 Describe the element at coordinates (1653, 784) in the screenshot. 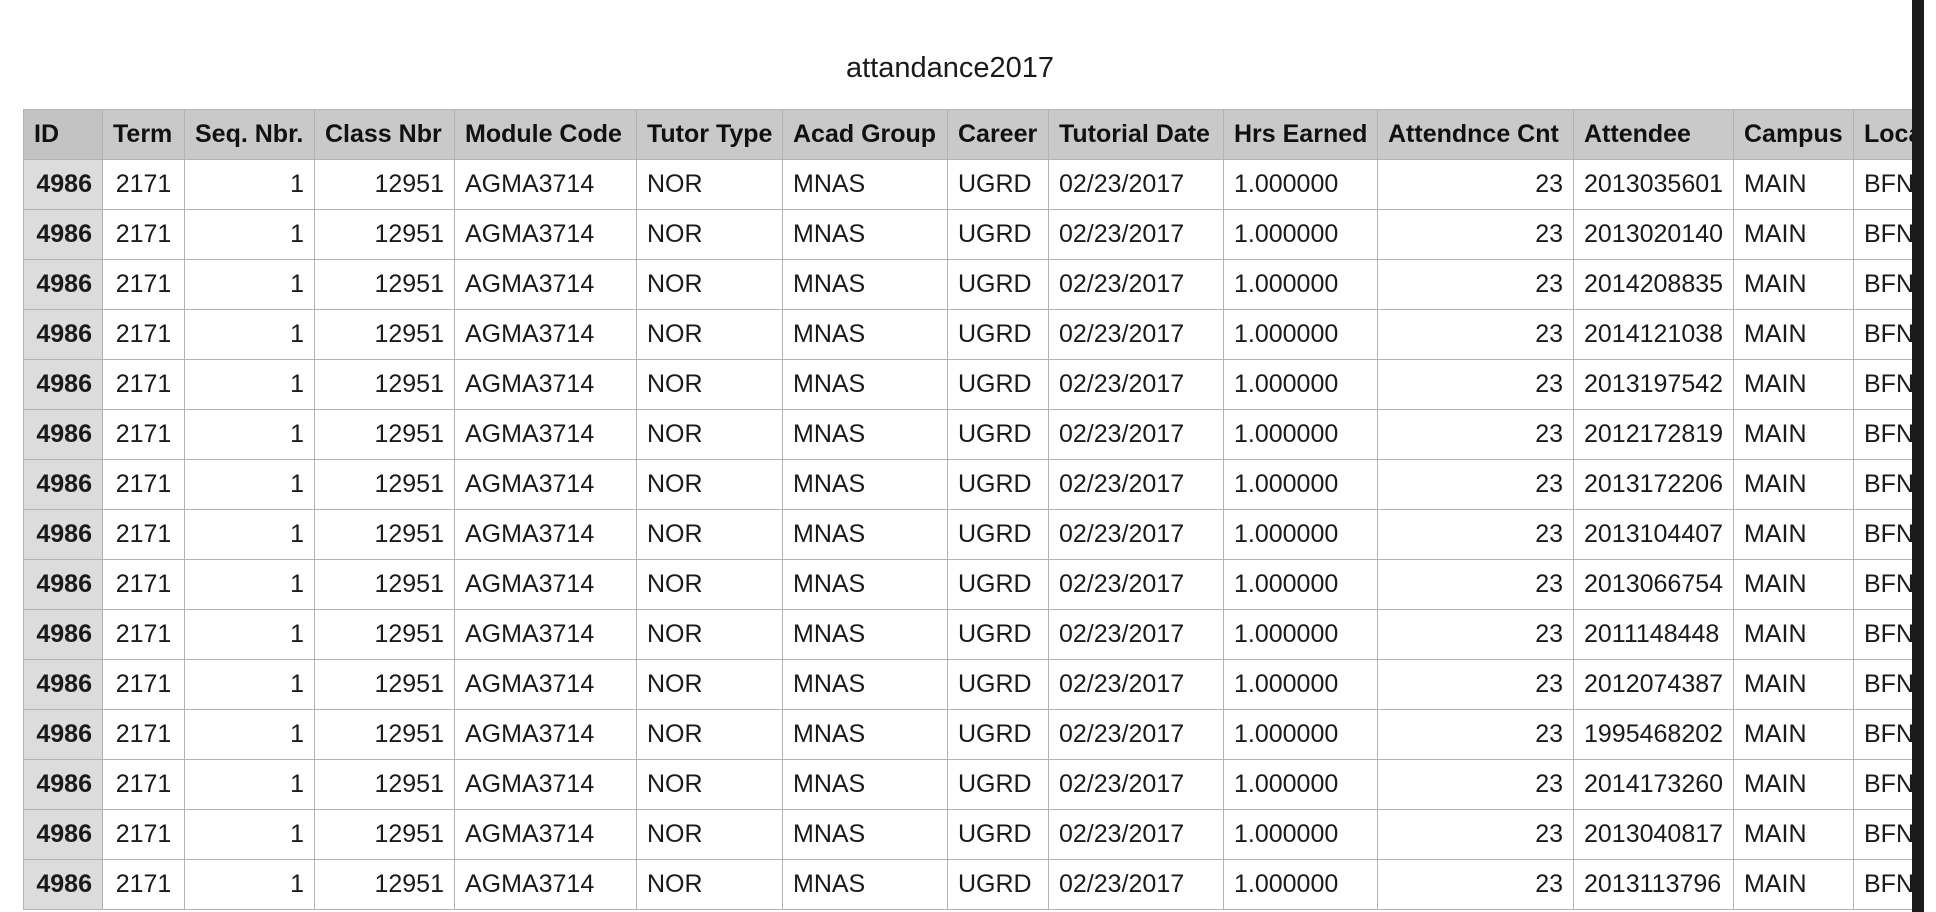

I see `cell-attendee: 2014173260` at that location.